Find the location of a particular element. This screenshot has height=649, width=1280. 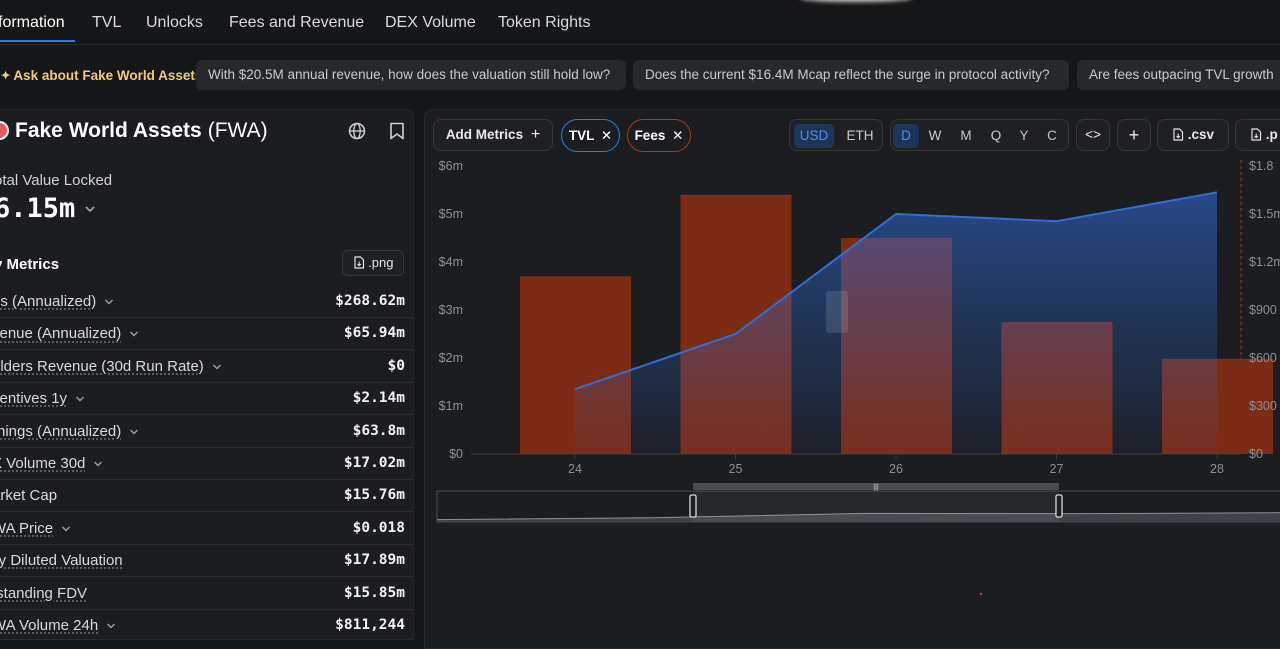

metric-value: $63.8m is located at coordinates (378, 430).